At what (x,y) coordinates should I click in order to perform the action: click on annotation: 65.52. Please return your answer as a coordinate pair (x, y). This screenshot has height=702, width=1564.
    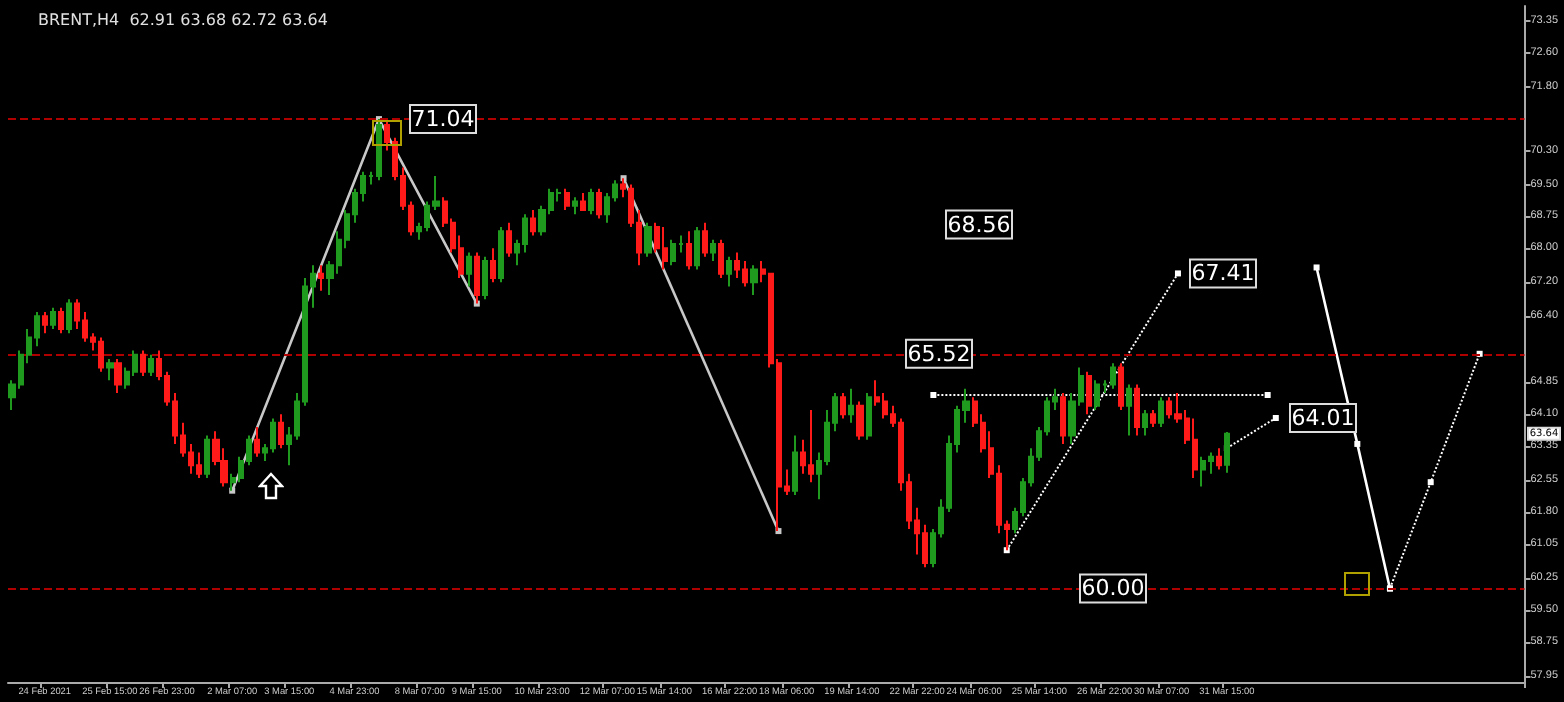
    Looking at the image, I should click on (939, 353).